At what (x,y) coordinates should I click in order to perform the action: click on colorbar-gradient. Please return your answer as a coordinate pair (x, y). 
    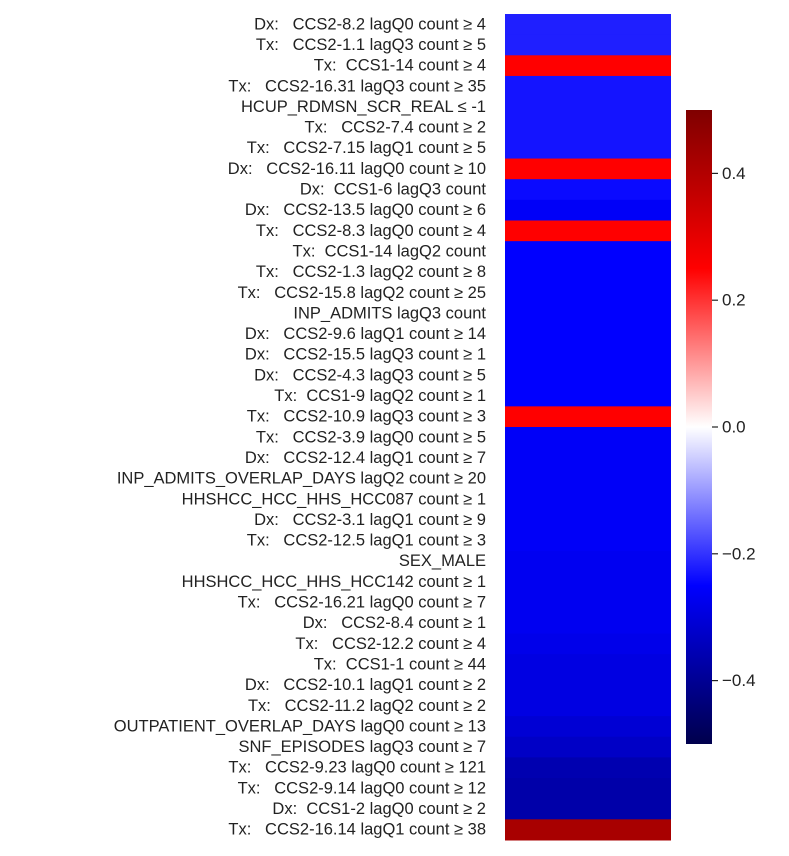
    Looking at the image, I should click on (699, 427).